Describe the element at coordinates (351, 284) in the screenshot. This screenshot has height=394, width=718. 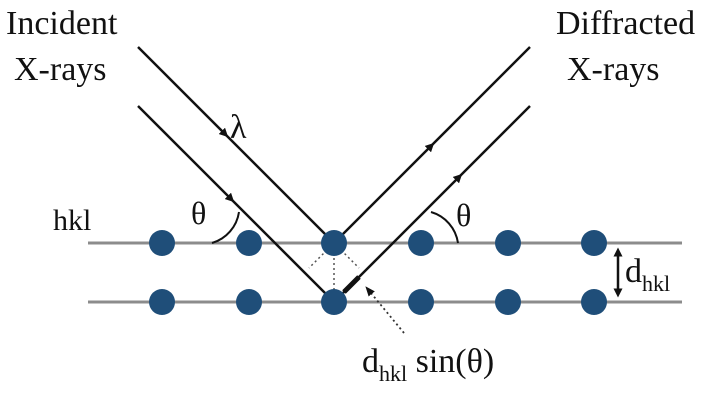
I see `path-difference-segment` at that location.